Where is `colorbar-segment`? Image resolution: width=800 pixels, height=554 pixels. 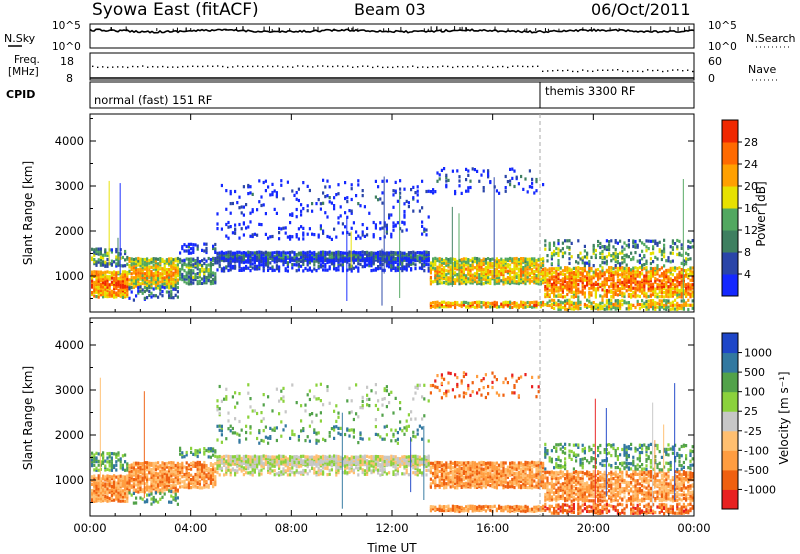
colorbar-segment is located at coordinates (730, 263).